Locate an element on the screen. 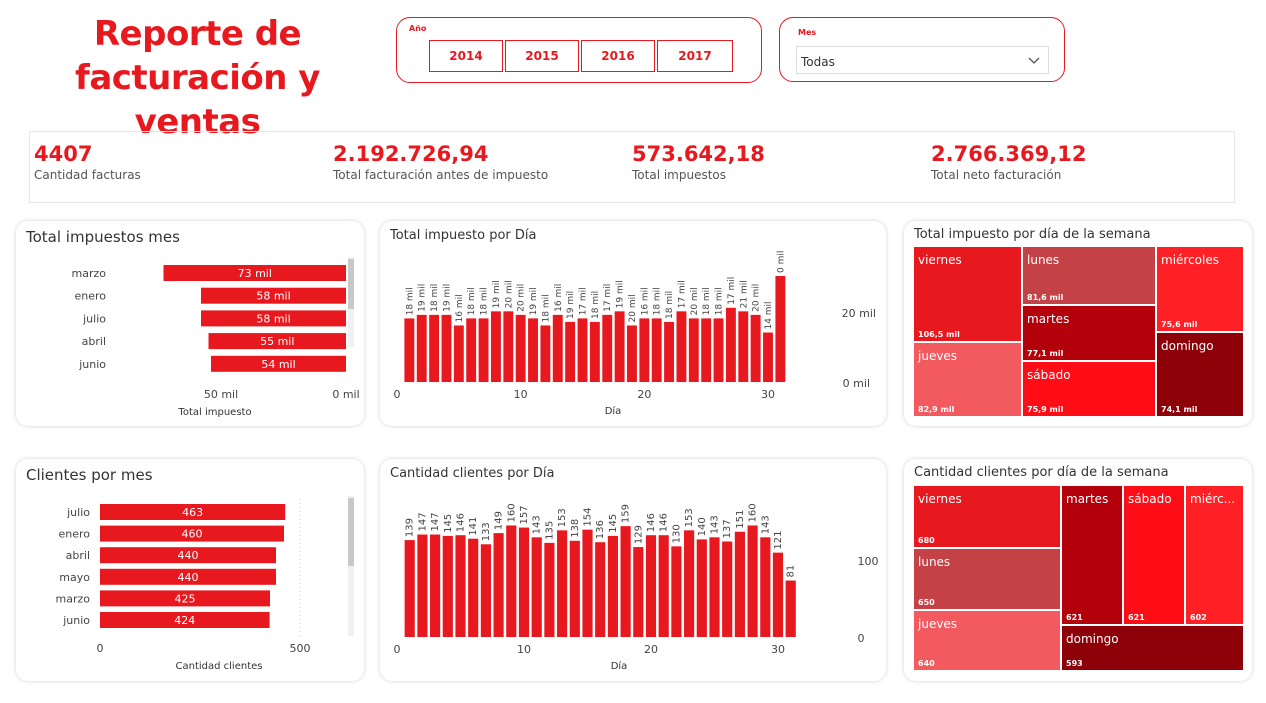 The width and height of the screenshot is (1266, 703). year-button-2014: 2014 is located at coordinates (466, 56).